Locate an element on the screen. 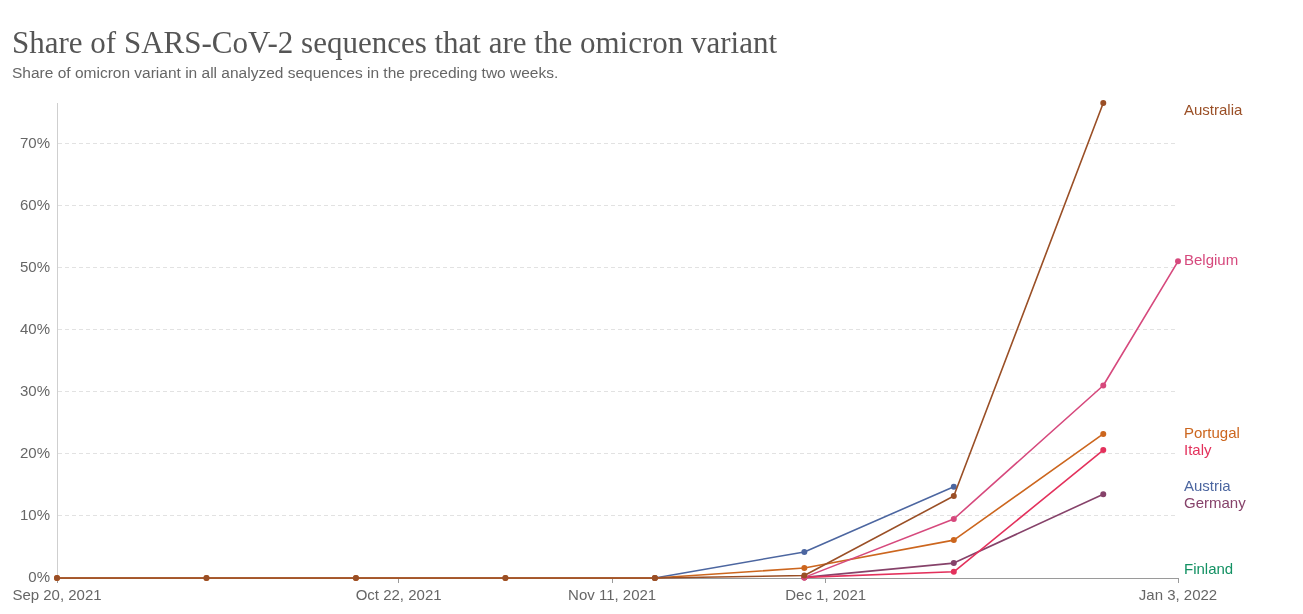 This screenshot has height=614, width=1303. chart-title: Share of SARS-CoV-2 sequences that are the omicron variant is located at coordinates (395, 43).